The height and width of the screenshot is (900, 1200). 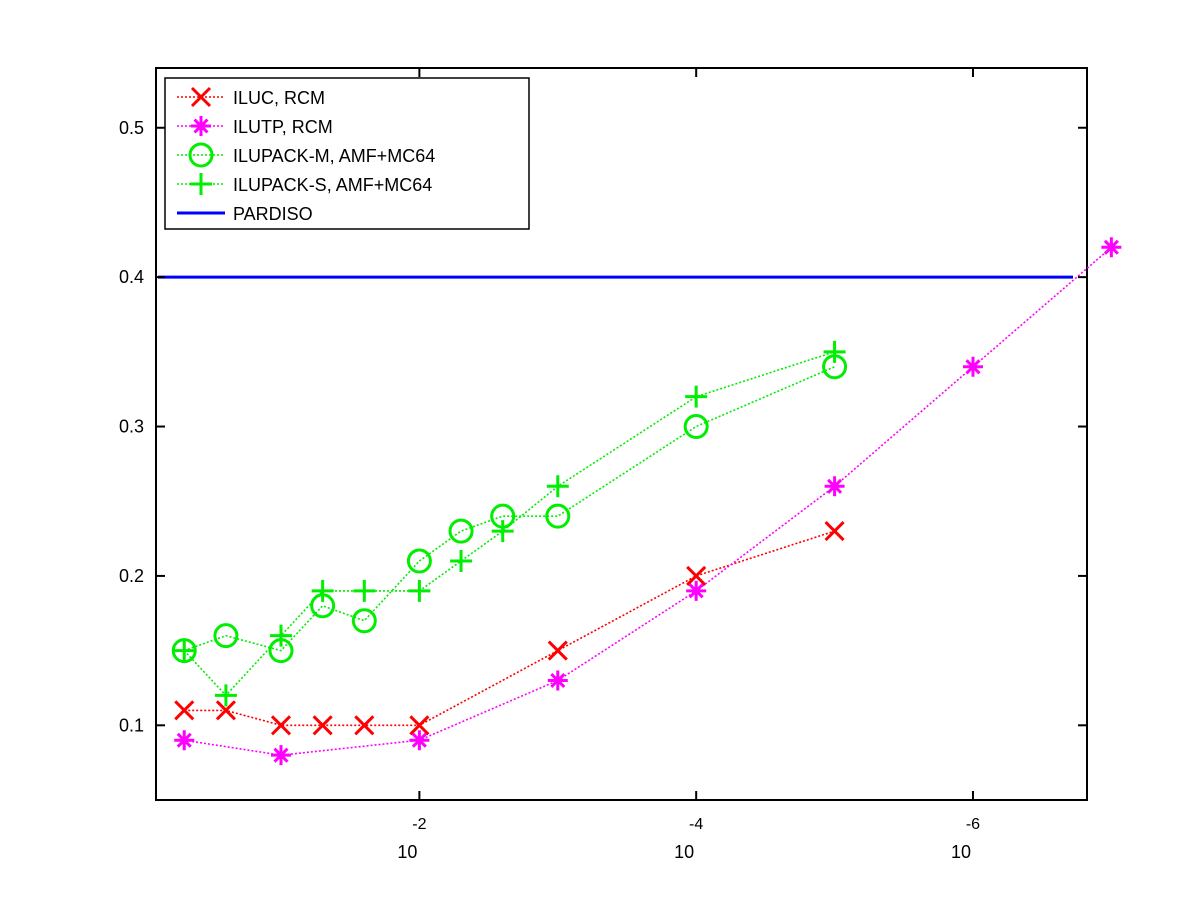 I want to click on legend-entry-4: PARDISO, so click(x=245, y=214).